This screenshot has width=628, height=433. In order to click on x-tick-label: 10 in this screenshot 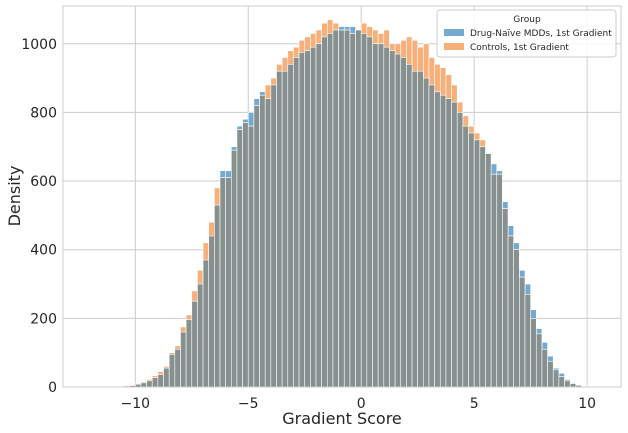, I will do `click(587, 404)`.